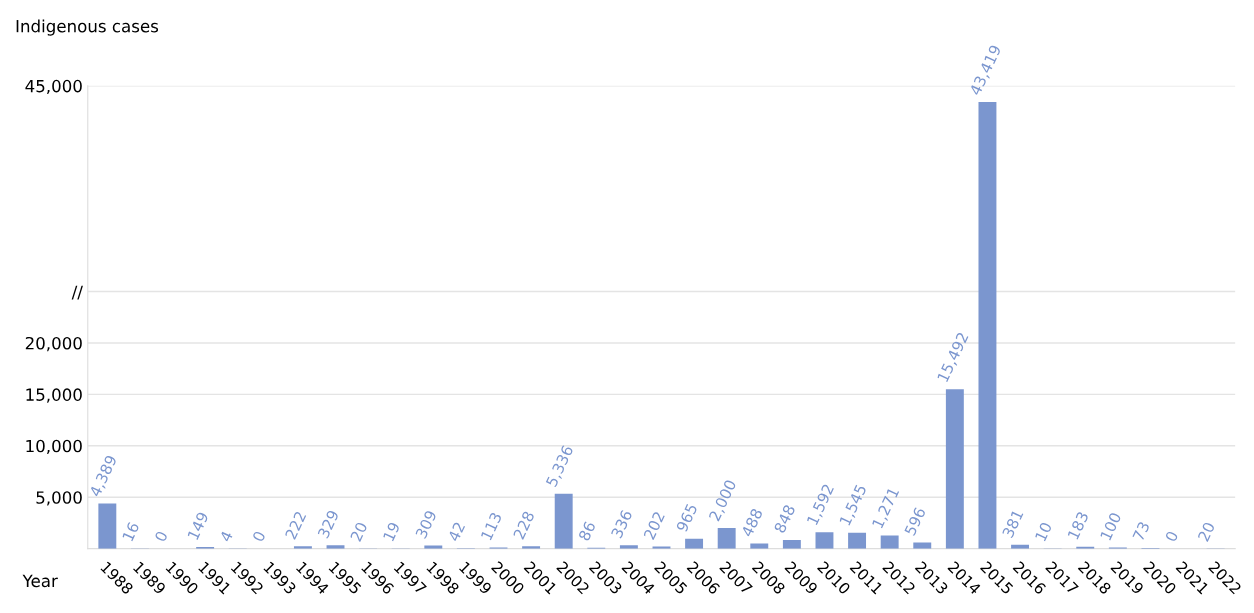 This screenshot has width=1254, height=613. What do you see at coordinates (587, 531) in the screenshot?
I see `data-label: 86` at bounding box center [587, 531].